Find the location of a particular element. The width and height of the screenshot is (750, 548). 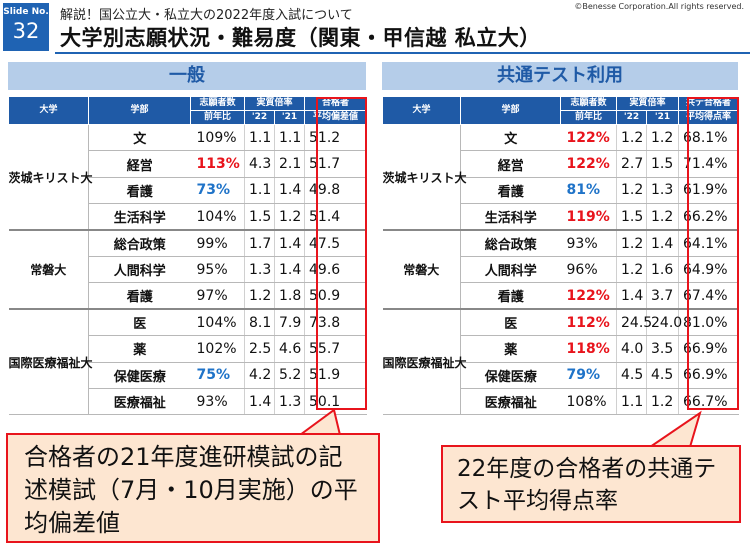

table-row: 看護 73% 1.1 1.4 49.8 is located at coordinates (188, 191).